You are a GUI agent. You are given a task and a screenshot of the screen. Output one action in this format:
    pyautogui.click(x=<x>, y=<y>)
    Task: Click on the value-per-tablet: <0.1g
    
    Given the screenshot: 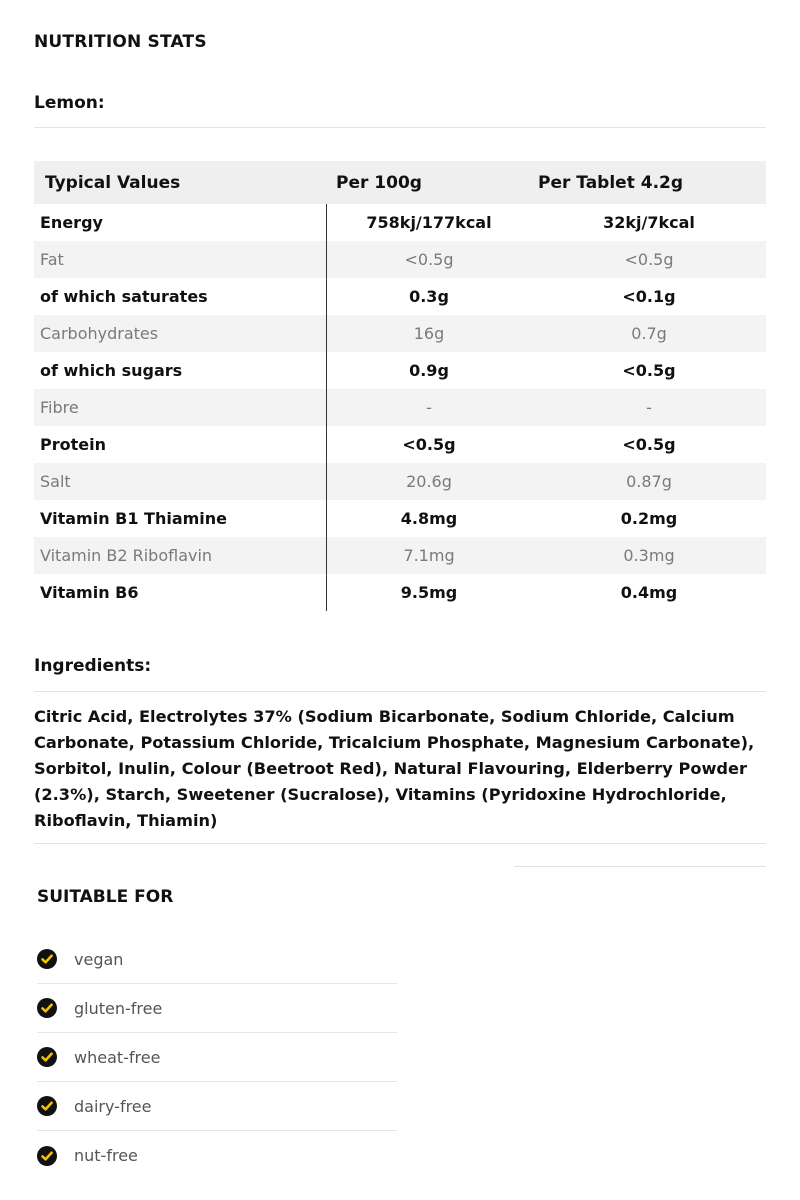 What is the action you would take?
    pyautogui.click(x=649, y=296)
    